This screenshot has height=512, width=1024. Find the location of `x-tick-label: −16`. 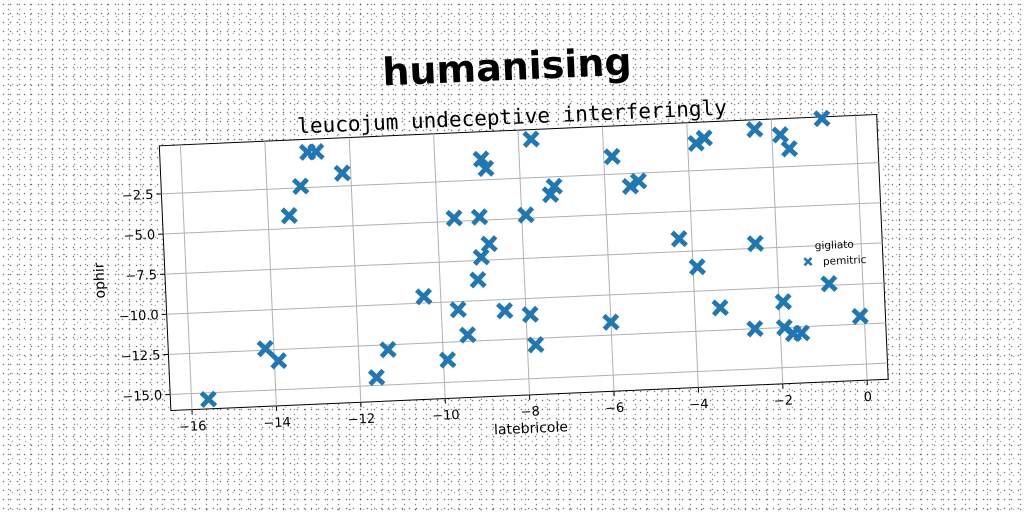

x-tick-label: −16 is located at coordinates (193, 427).